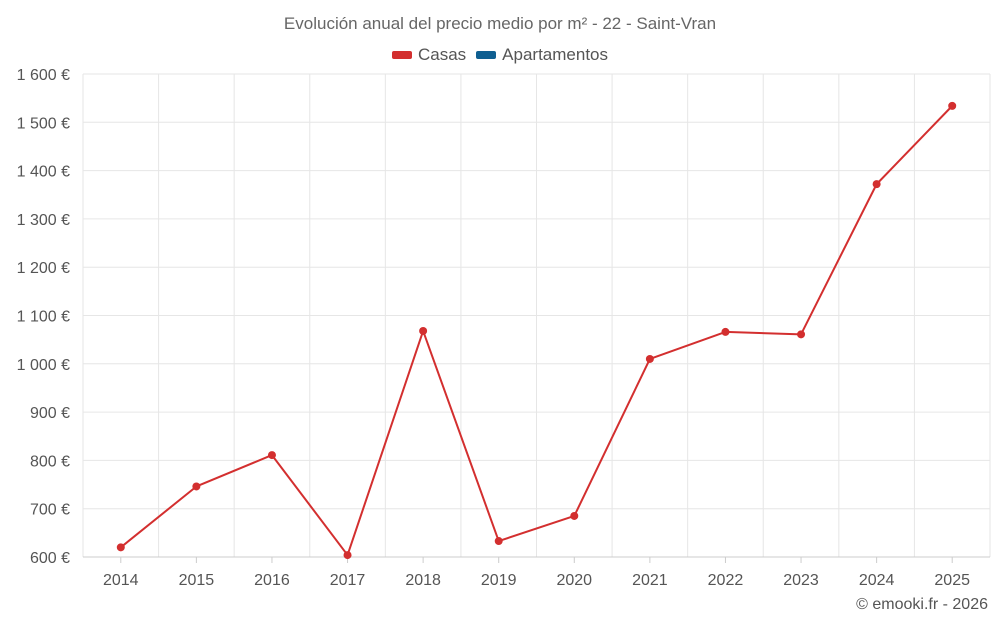  Describe the element at coordinates (197, 580) in the screenshot. I see `x-tick-label: 2015` at that location.